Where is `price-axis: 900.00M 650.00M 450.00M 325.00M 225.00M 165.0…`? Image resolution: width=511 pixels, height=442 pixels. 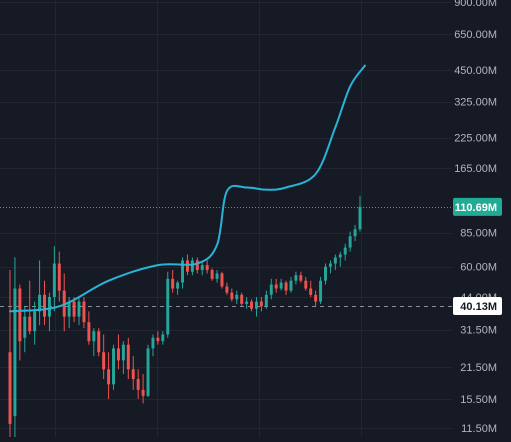
price-axis: 900.00M 650.00M 450.00M 325.00M 225.00M 165.0… is located at coordinates (477, 217).